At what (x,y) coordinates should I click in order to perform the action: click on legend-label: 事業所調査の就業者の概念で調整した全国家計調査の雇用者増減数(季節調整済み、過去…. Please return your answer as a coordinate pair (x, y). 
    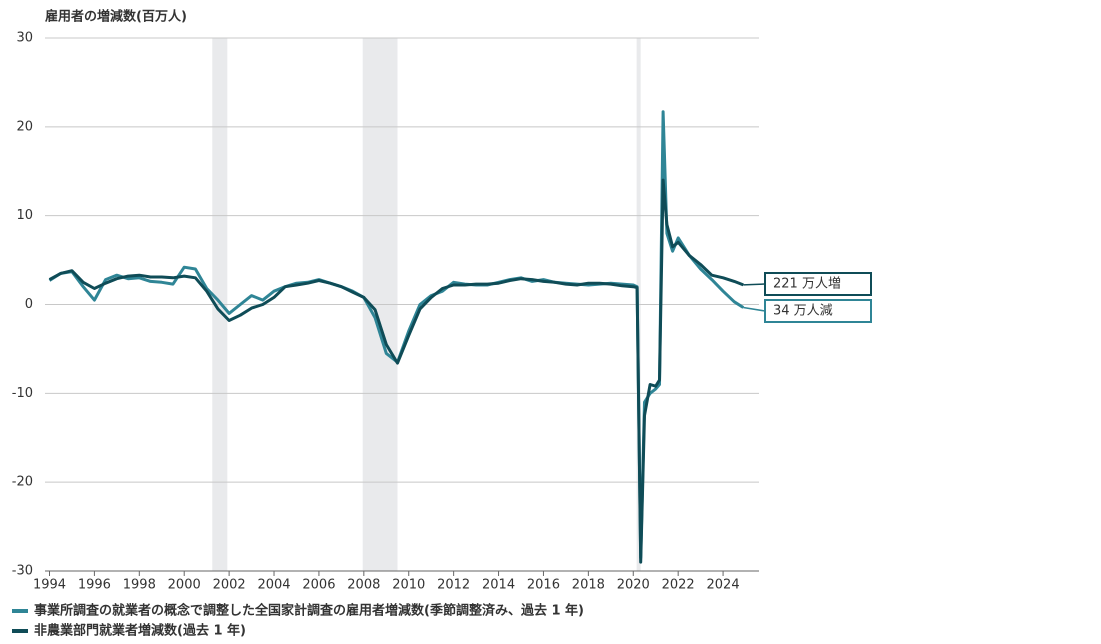
    Looking at the image, I should click on (309, 611).